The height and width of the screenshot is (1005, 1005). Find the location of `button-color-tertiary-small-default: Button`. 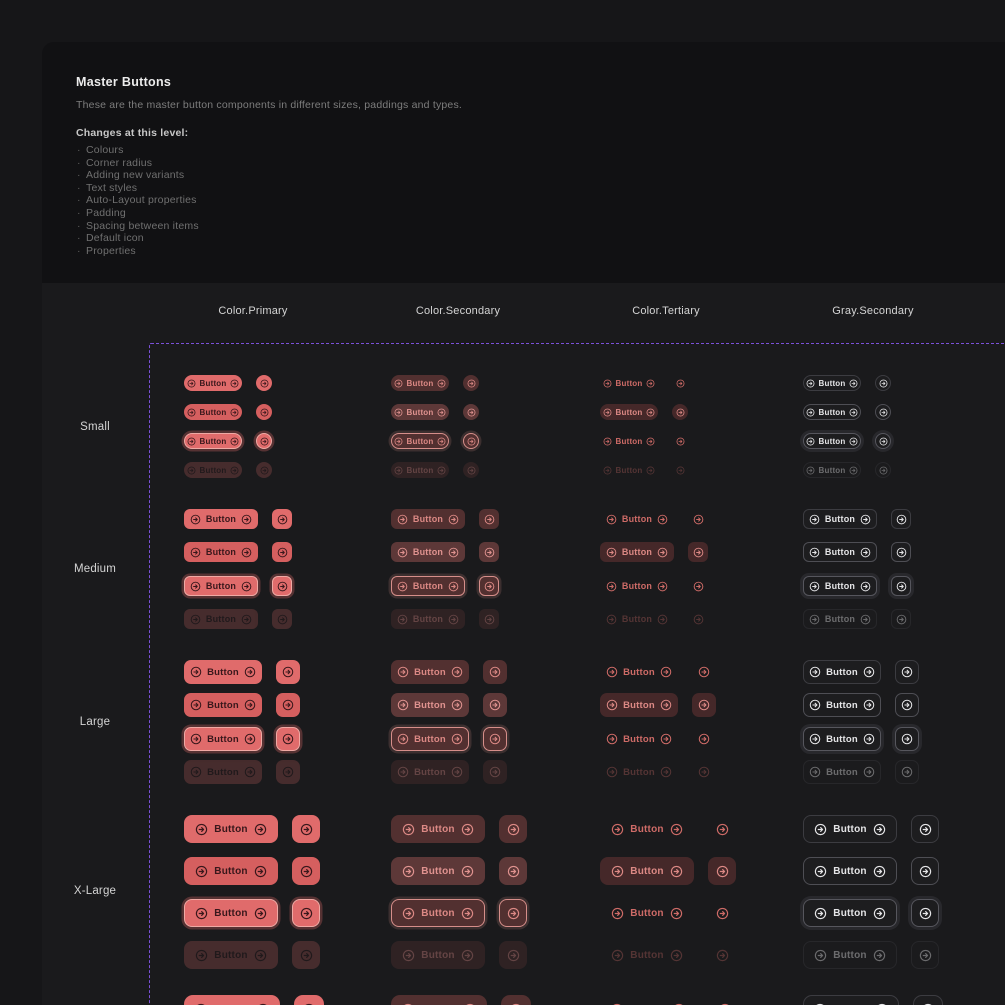

button-color-tertiary-small-default: Button is located at coordinates (629, 383).